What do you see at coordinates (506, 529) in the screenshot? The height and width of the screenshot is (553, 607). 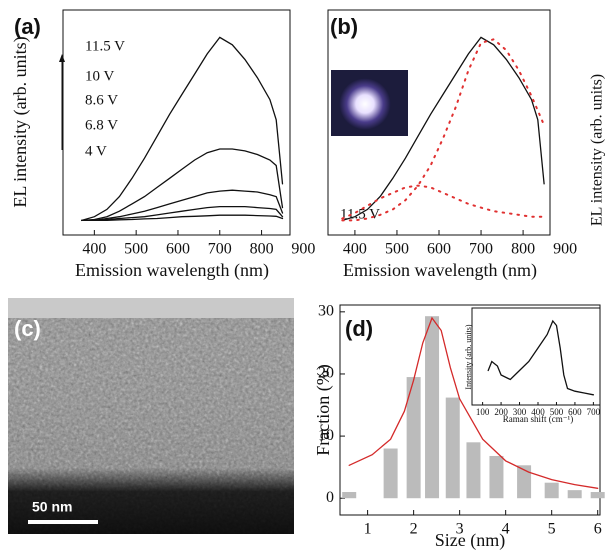 I see `x-tick-label: 4` at bounding box center [506, 529].